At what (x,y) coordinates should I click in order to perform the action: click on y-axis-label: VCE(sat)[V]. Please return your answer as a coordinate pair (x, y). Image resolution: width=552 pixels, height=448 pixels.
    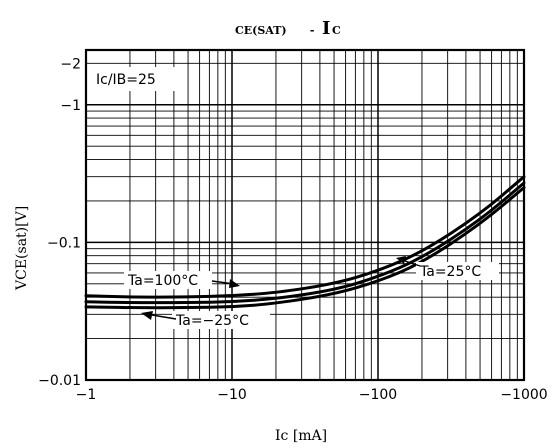
    Looking at the image, I should click on (22, 248).